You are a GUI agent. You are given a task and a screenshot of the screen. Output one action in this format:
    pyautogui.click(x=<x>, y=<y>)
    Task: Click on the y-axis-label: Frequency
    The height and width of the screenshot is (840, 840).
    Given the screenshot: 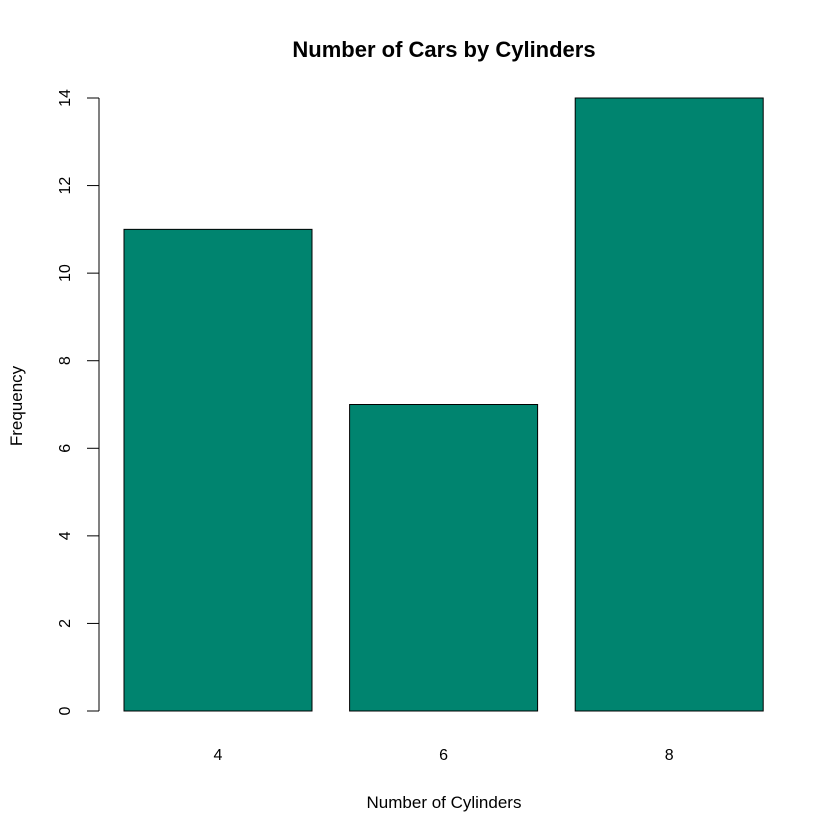 What is the action you would take?
    pyautogui.click(x=16, y=405)
    